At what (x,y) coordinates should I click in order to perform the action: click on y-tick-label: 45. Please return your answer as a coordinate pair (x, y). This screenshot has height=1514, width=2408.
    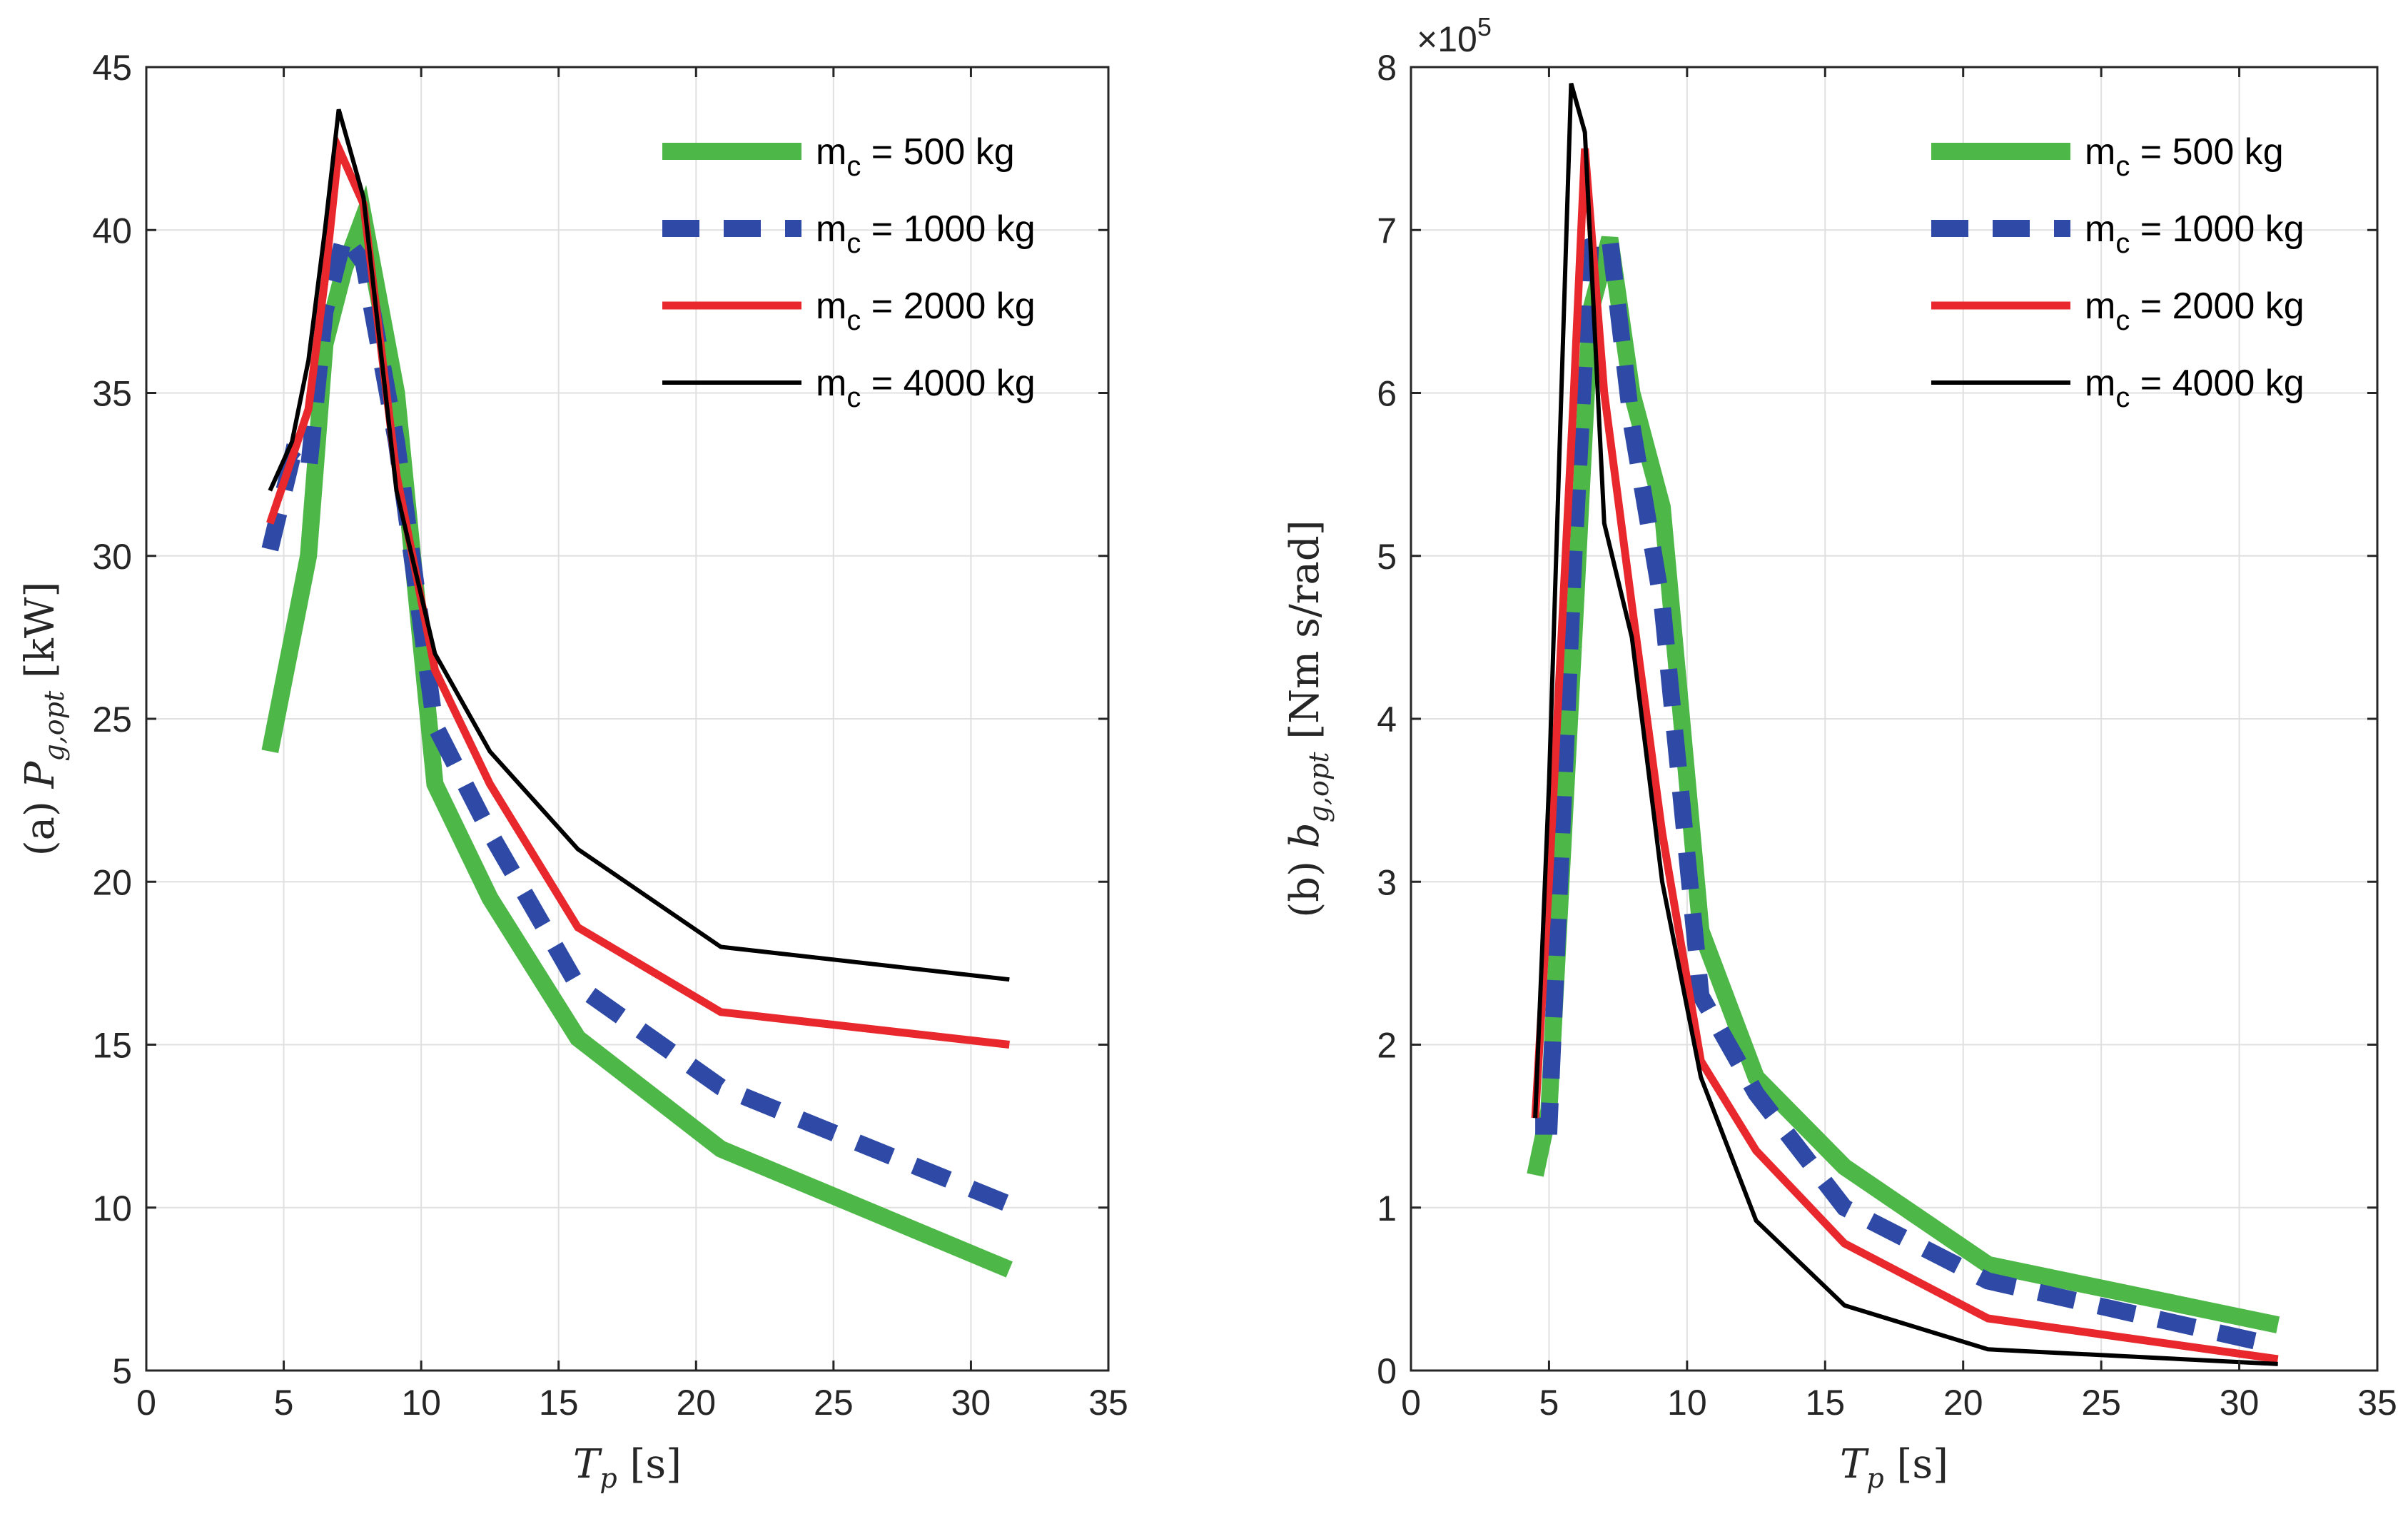
    Looking at the image, I should click on (112, 68).